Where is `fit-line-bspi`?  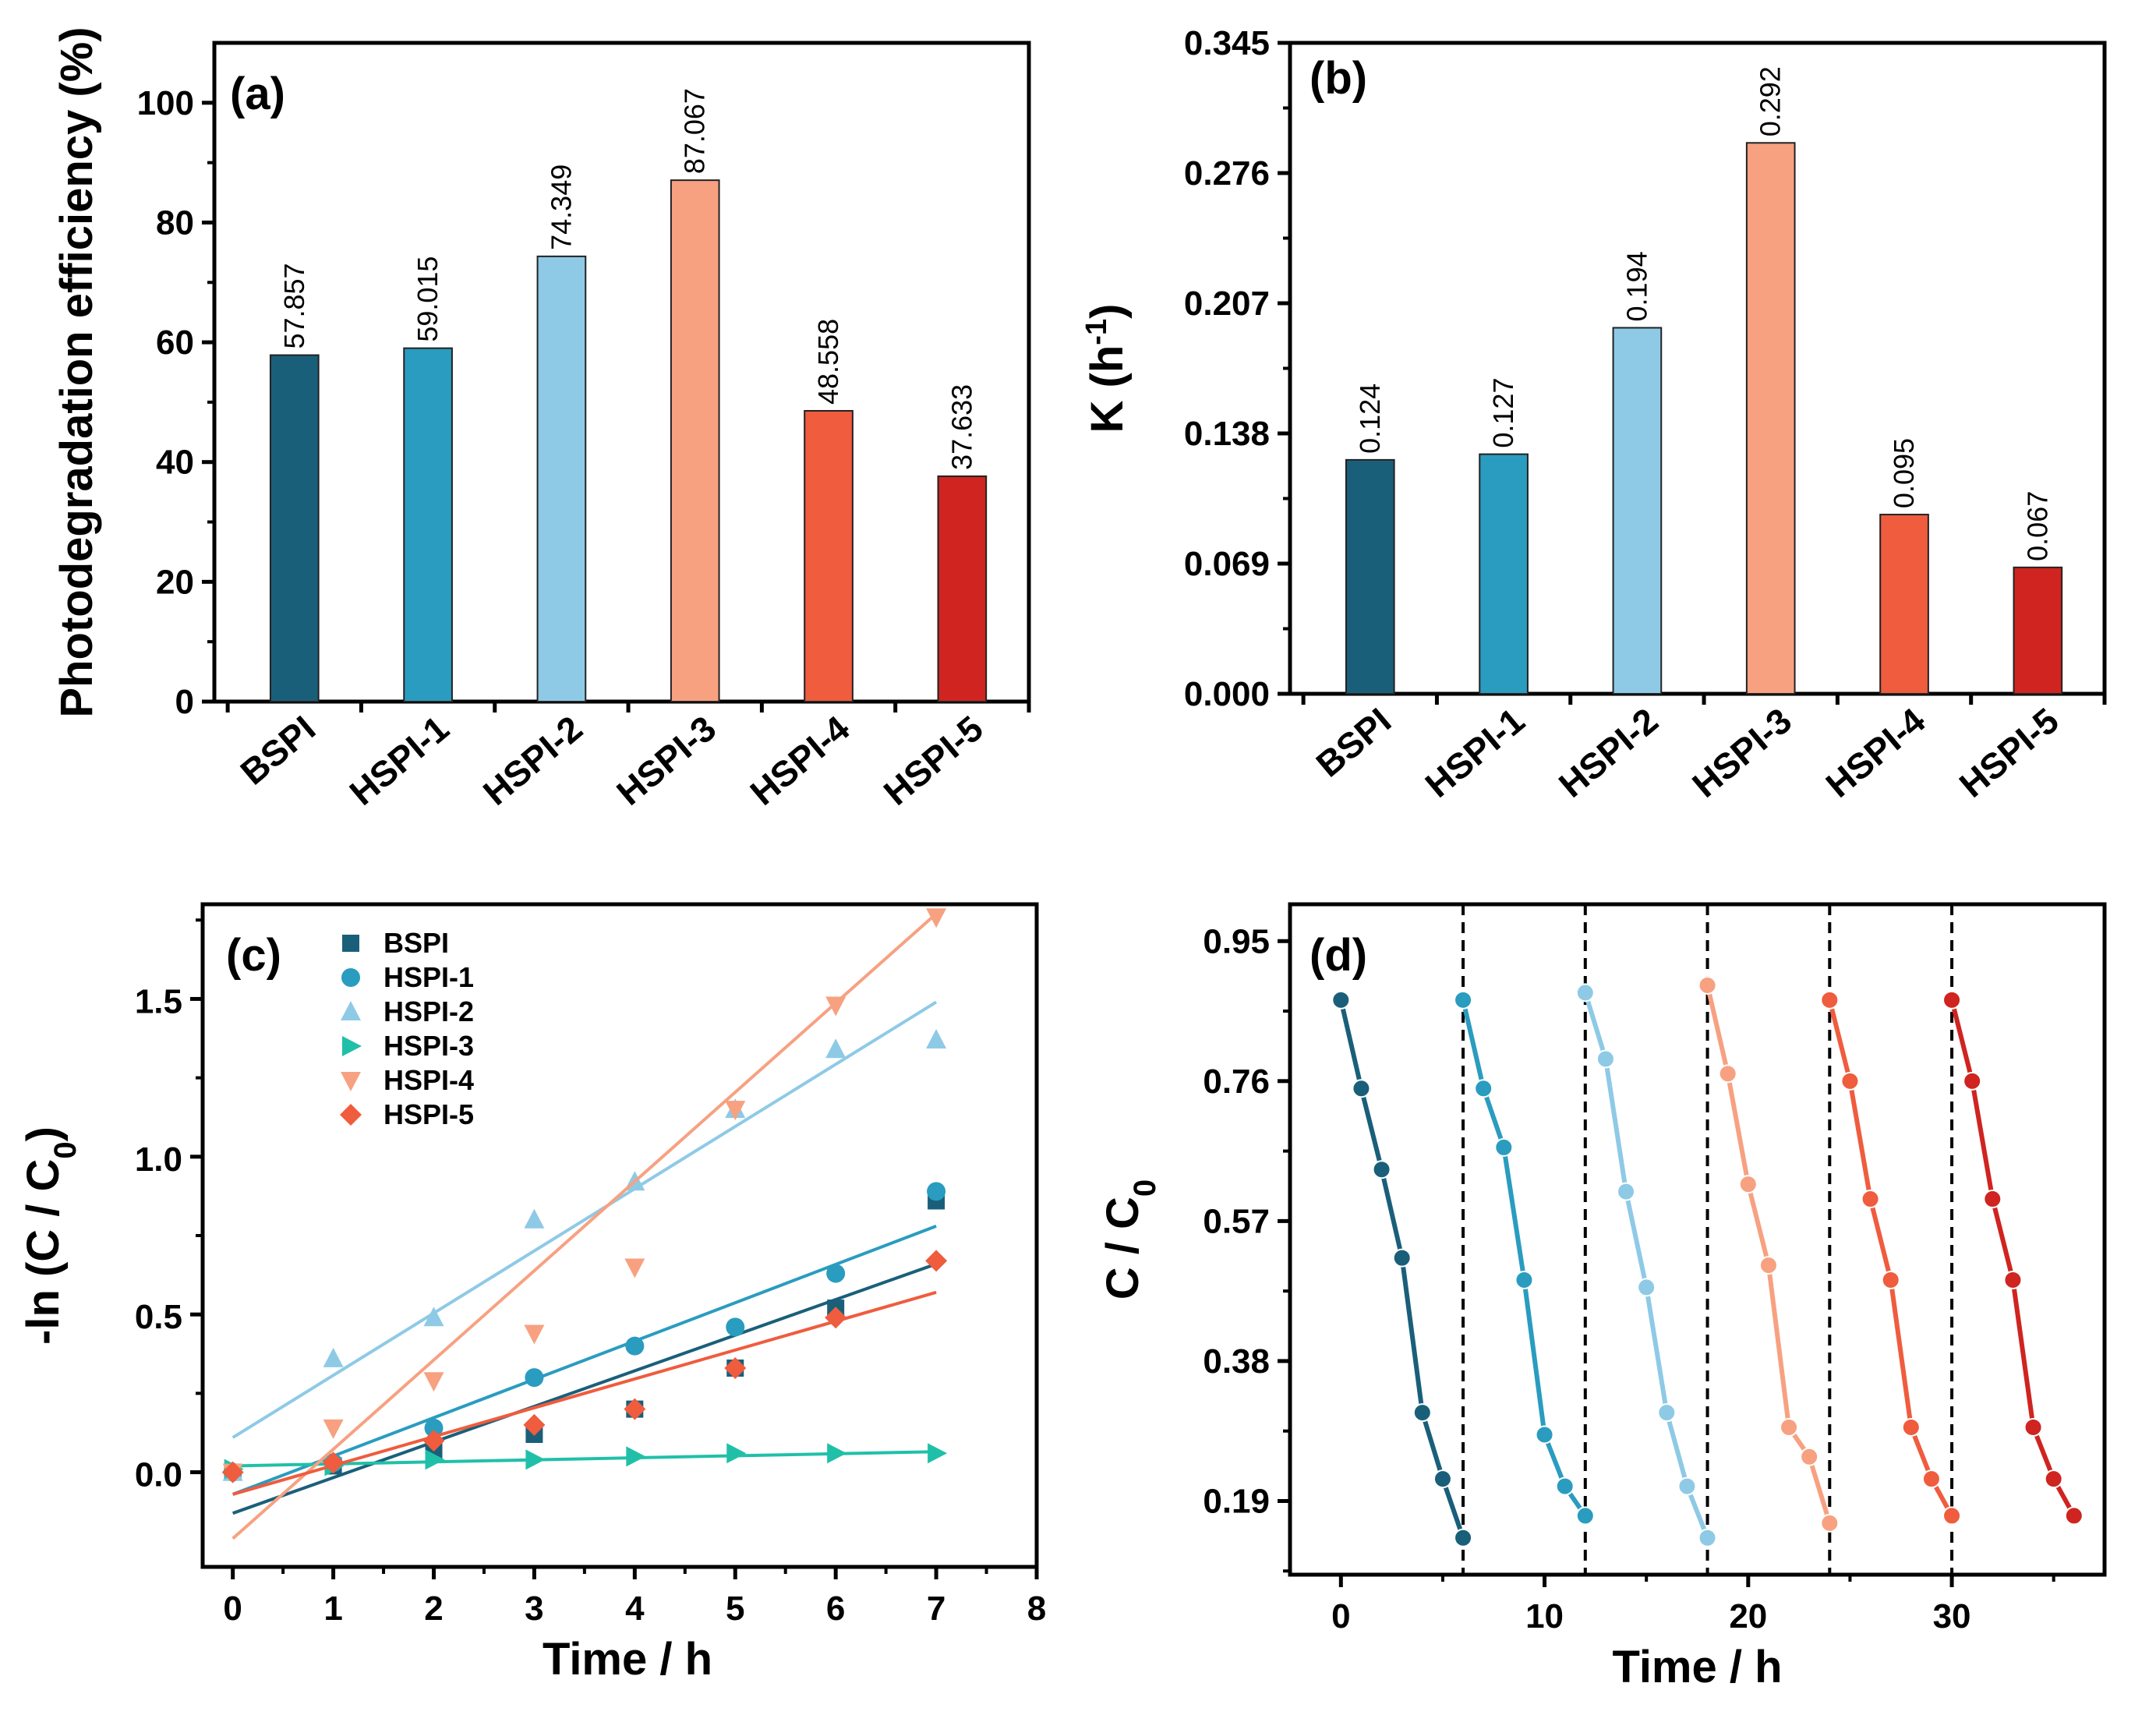 fit-line-bspi is located at coordinates (584, 1388).